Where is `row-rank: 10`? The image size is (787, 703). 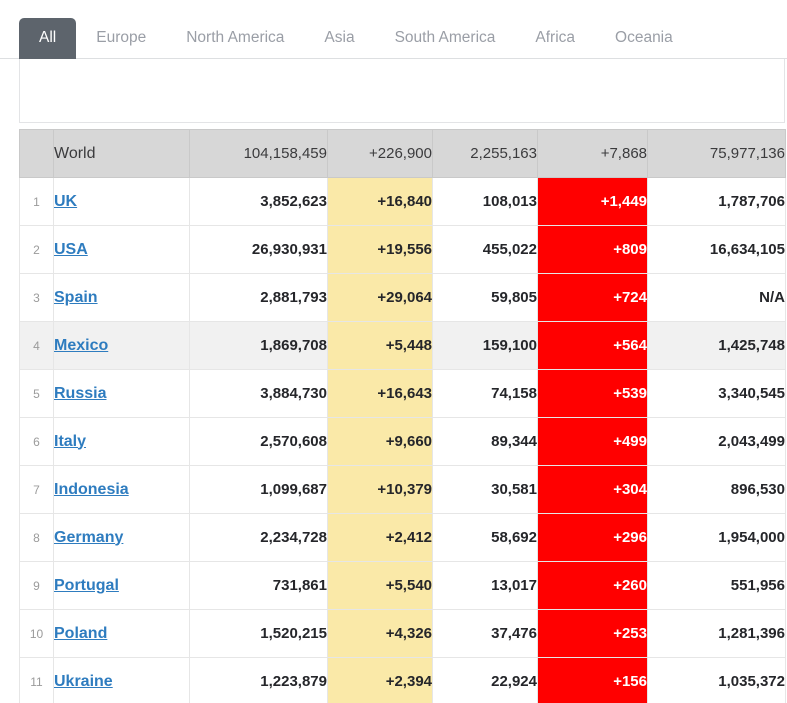 row-rank: 10 is located at coordinates (36, 633).